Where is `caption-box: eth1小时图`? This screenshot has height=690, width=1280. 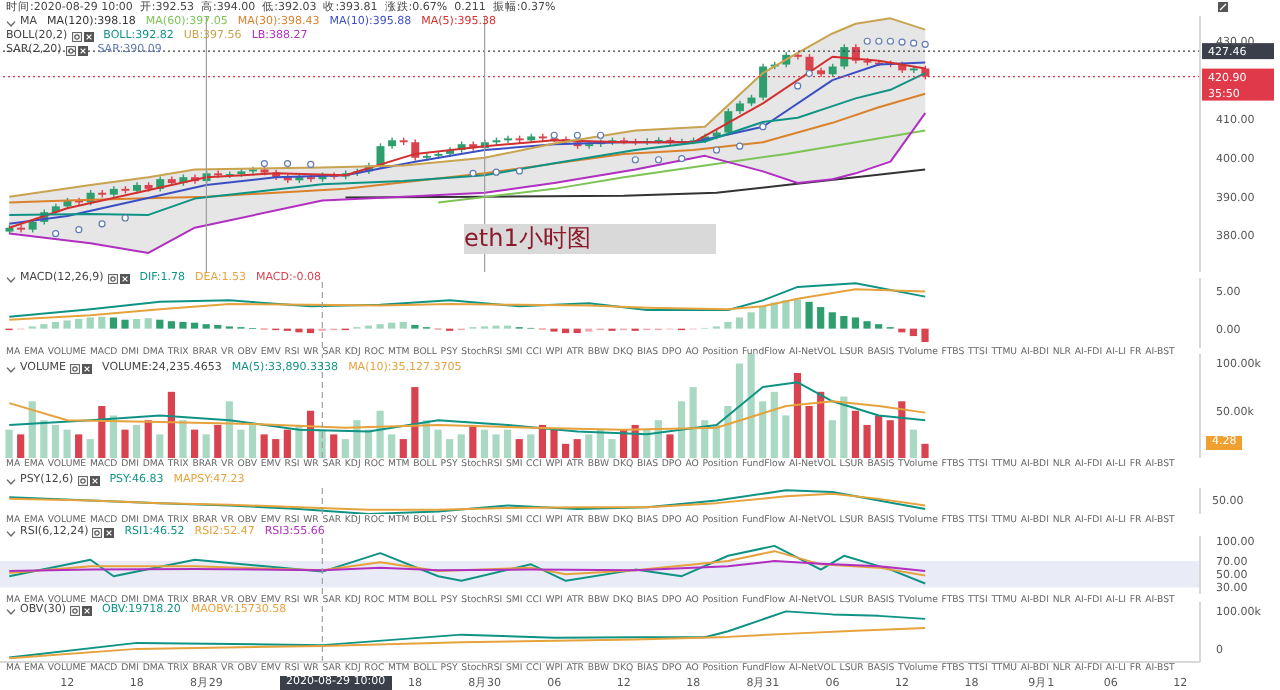 caption-box: eth1小时图 is located at coordinates (590, 239).